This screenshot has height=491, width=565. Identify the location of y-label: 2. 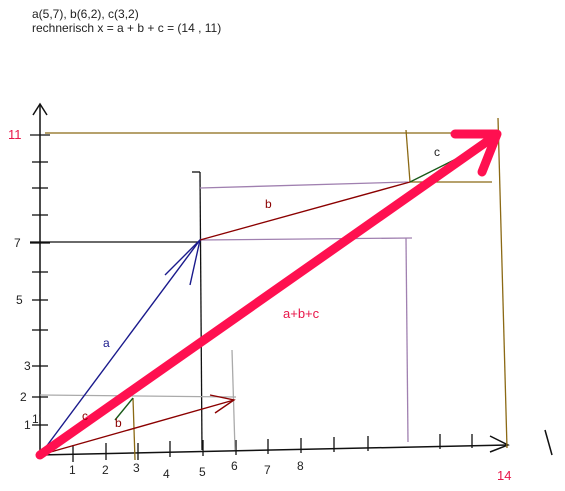
(23, 397).